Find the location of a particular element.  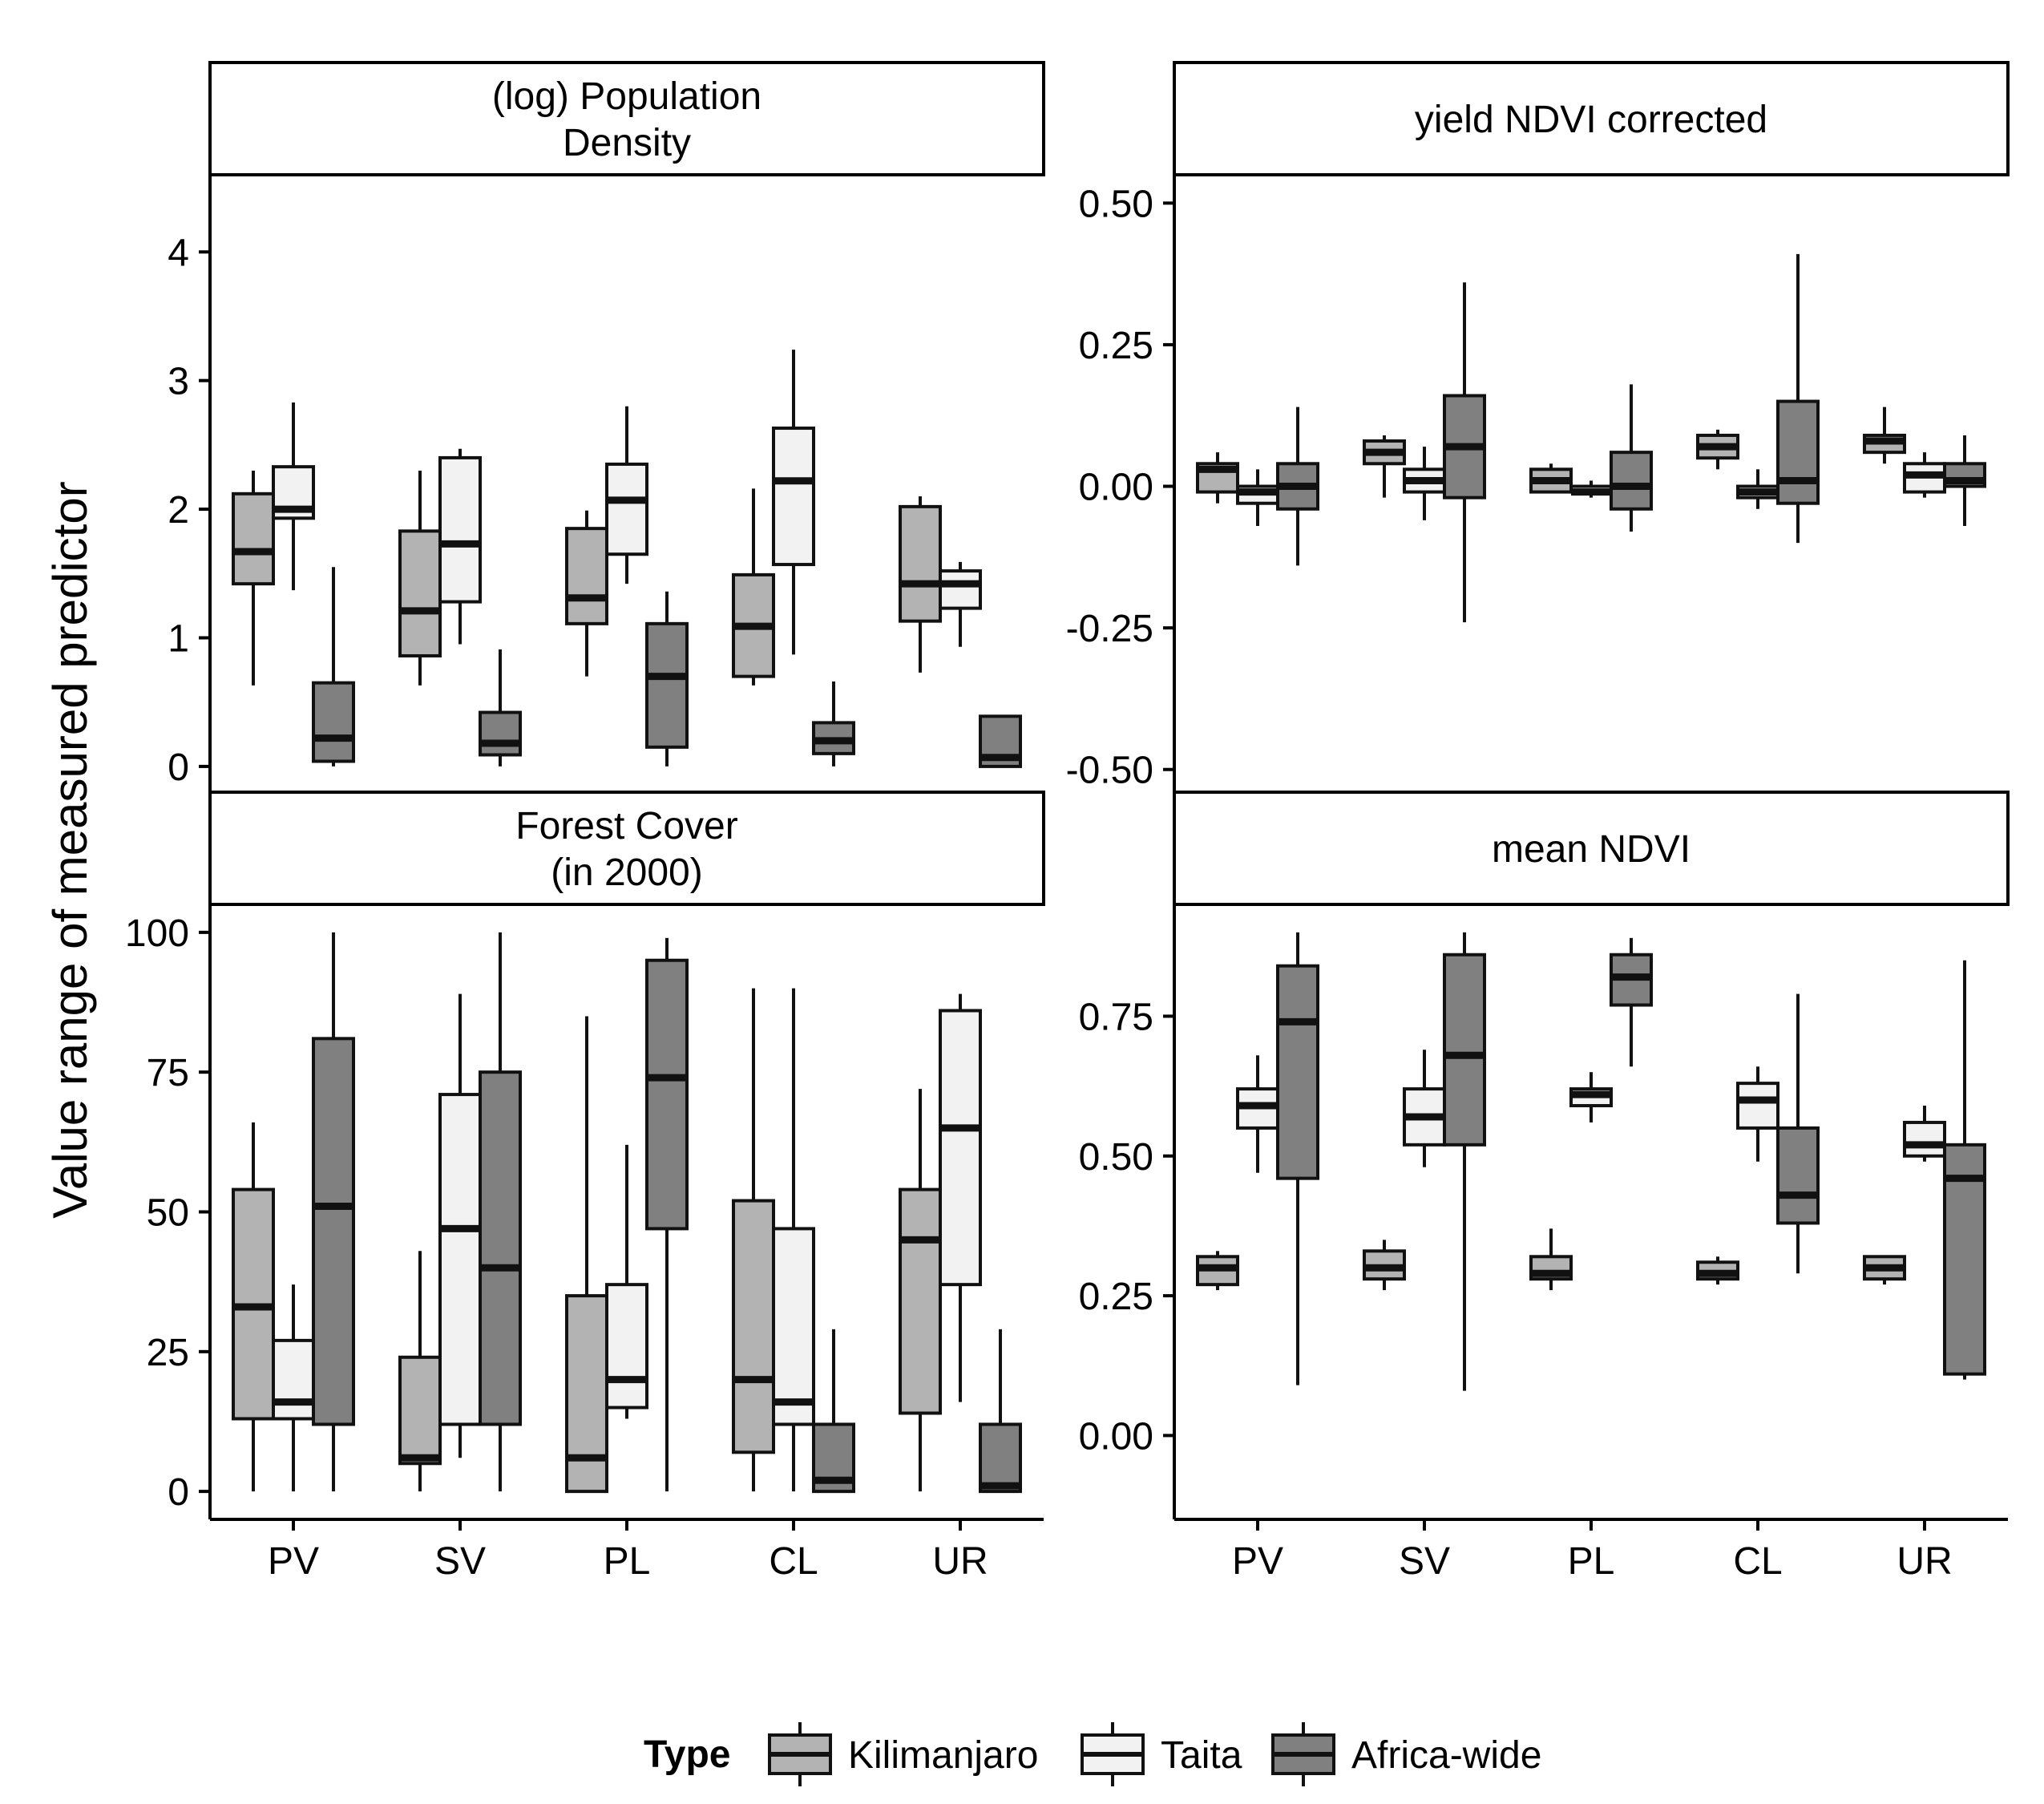

x-tick-label: PL is located at coordinates (627, 1562).